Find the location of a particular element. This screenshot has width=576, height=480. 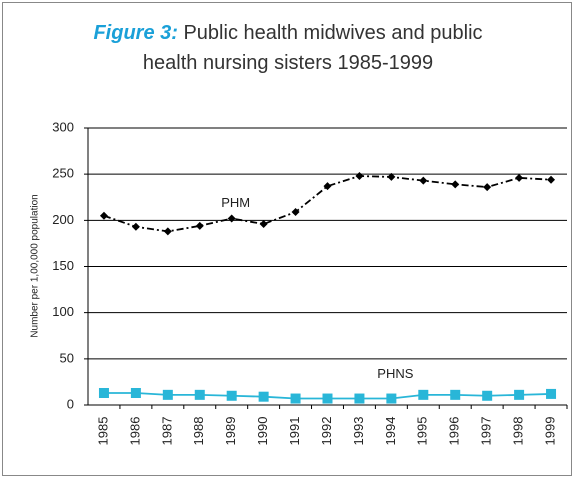

figure-label: Figure 3: is located at coordinates (135, 33).